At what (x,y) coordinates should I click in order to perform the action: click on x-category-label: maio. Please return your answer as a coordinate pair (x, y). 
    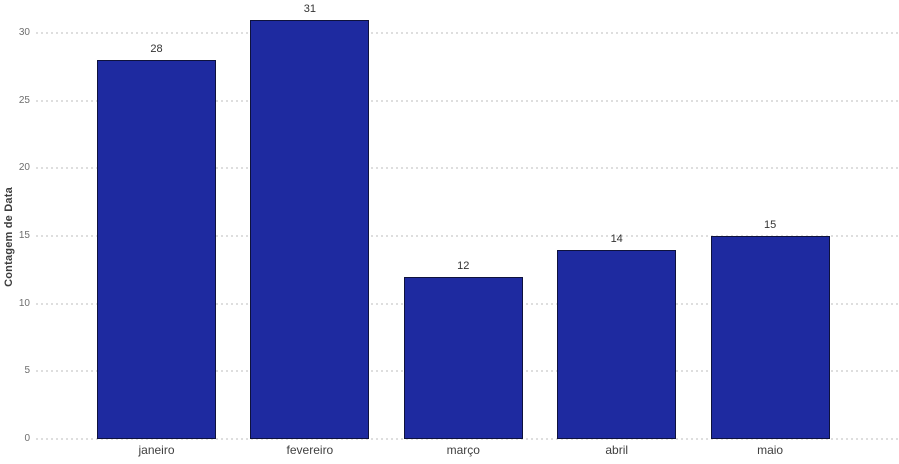
    Looking at the image, I should click on (770, 450).